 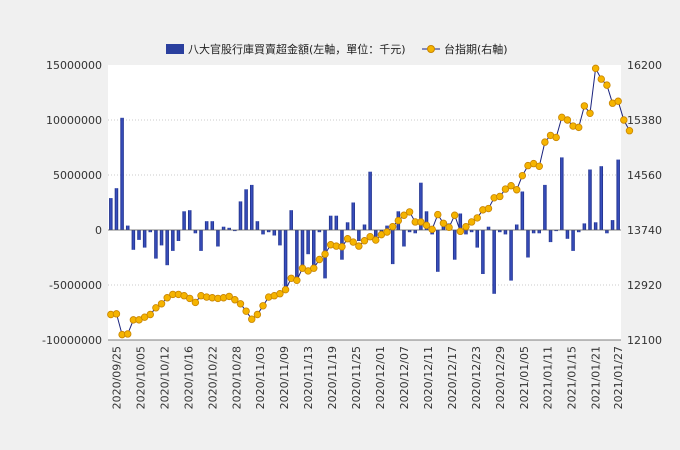 What do you see at coordinates (644, 120) in the screenshot?
I see `right-tick-label: 15380` at bounding box center [644, 120].